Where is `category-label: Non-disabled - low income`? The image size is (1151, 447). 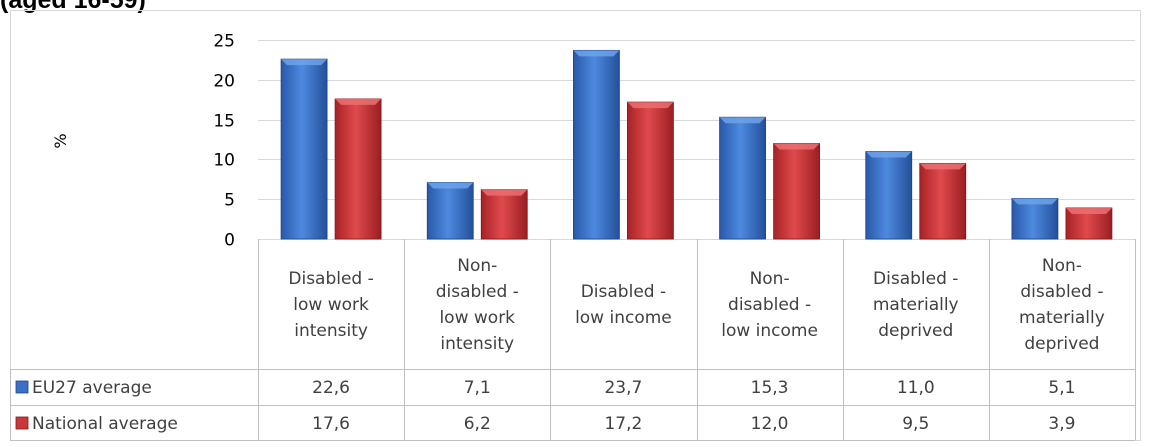 category-label: Non-disabled - low income is located at coordinates (769, 305).